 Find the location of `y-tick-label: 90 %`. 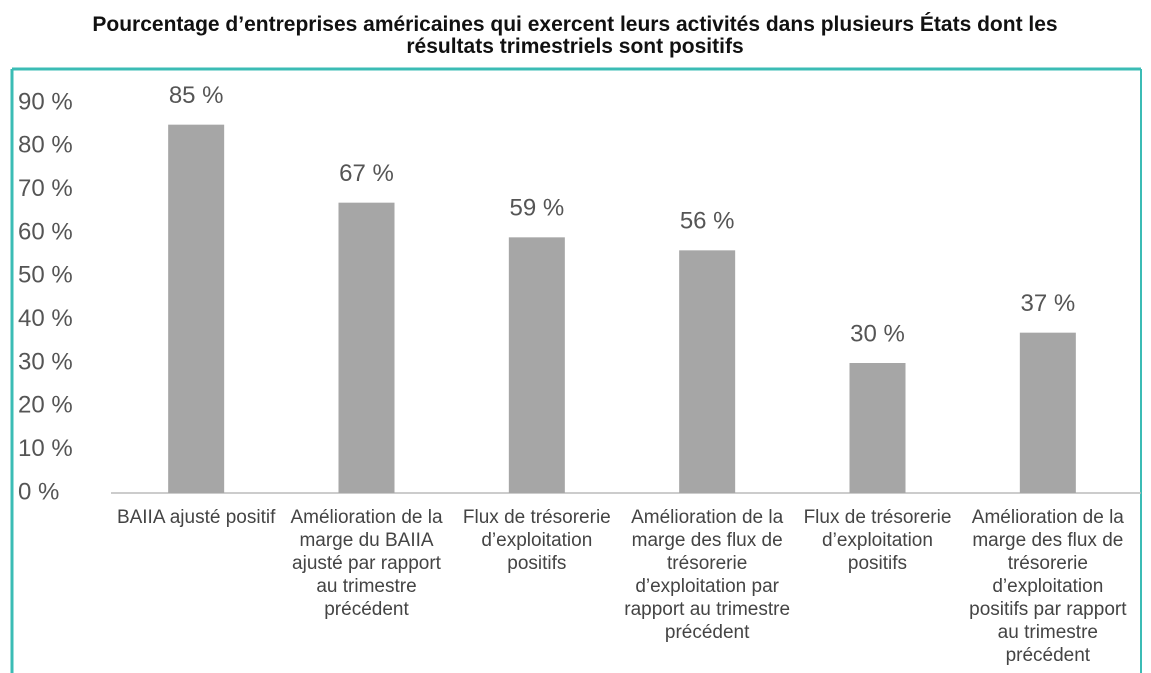

y-tick-label: 90 % is located at coordinates (45, 101).